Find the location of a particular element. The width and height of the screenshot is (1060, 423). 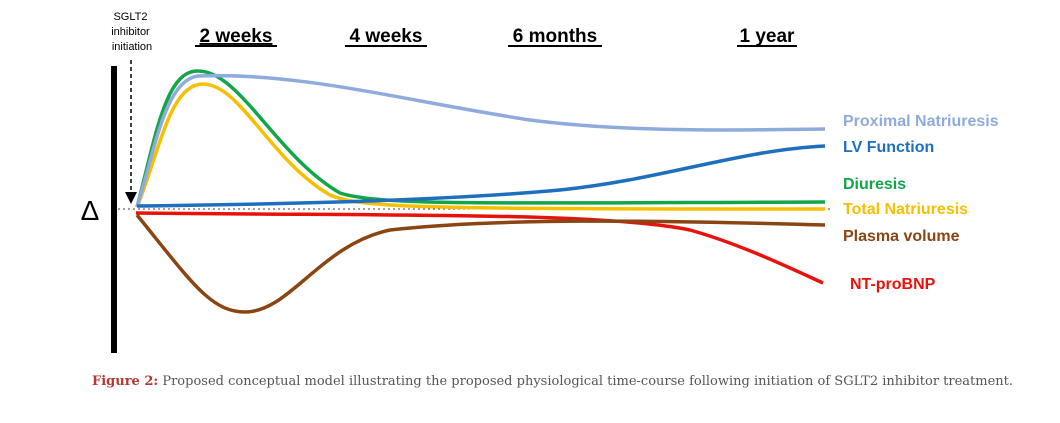

initiation-arrowhead is located at coordinates (131, 198).